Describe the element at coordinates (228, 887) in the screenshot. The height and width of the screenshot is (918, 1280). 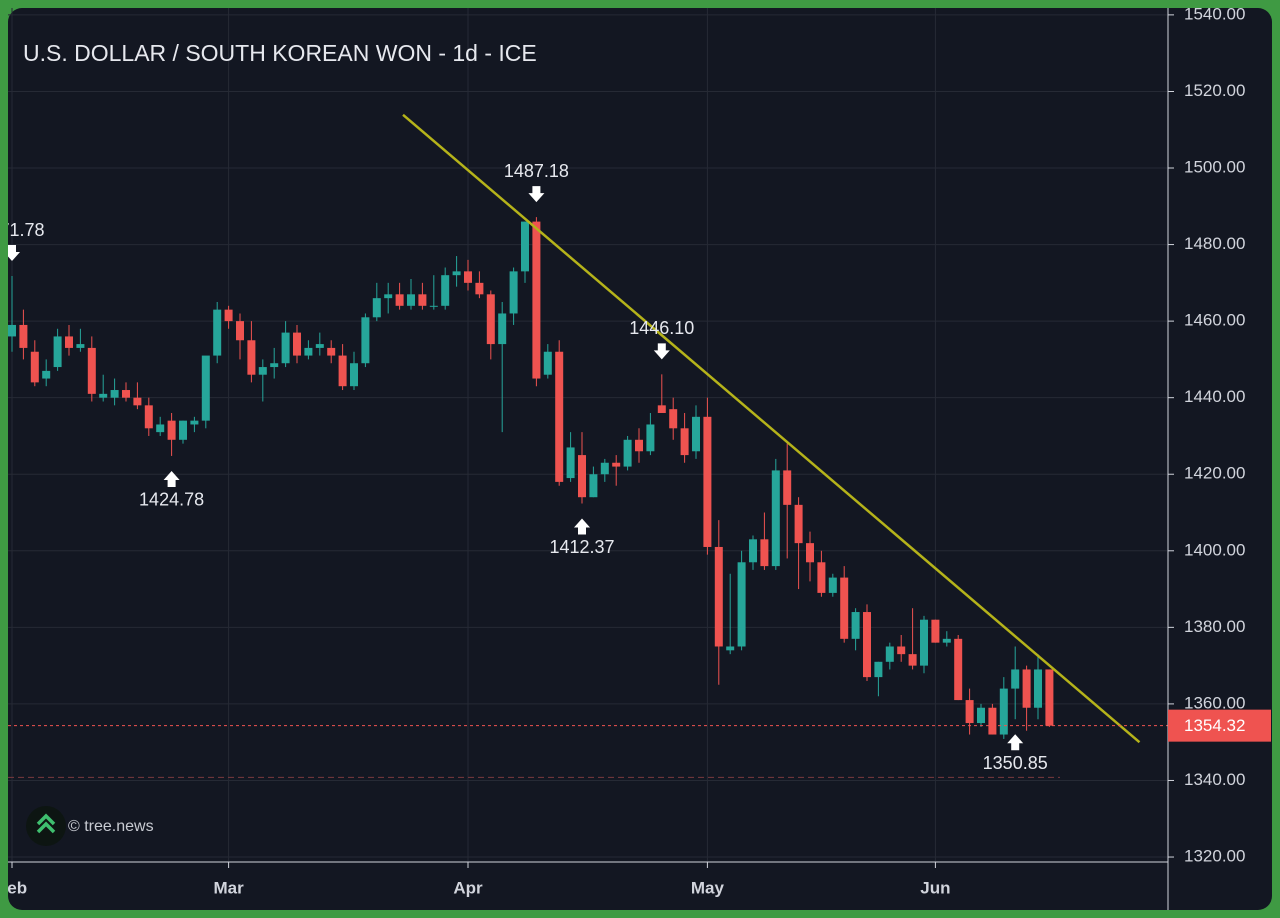
I see `x-tick-label: Mar` at that location.